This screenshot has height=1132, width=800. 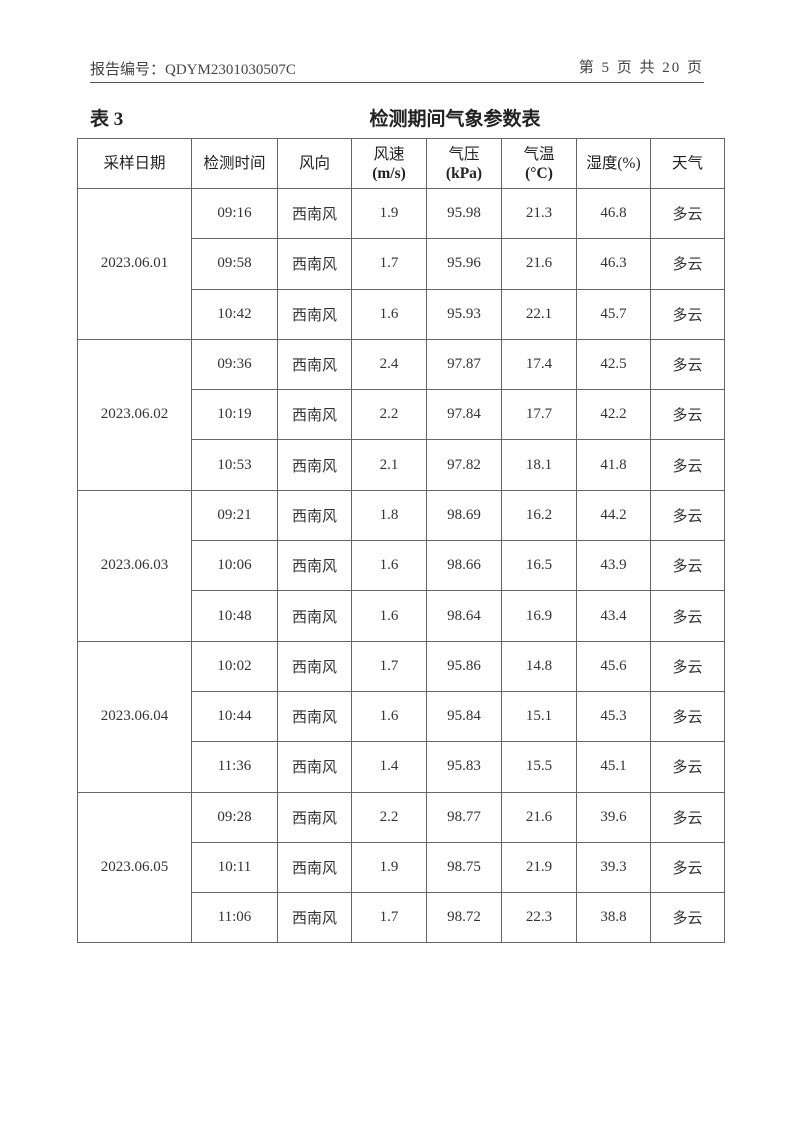 What do you see at coordinates (134, 414) in the screenshot?
I see `cell-sampling-date: 2023.06.02` at bounding box center [134, 414].